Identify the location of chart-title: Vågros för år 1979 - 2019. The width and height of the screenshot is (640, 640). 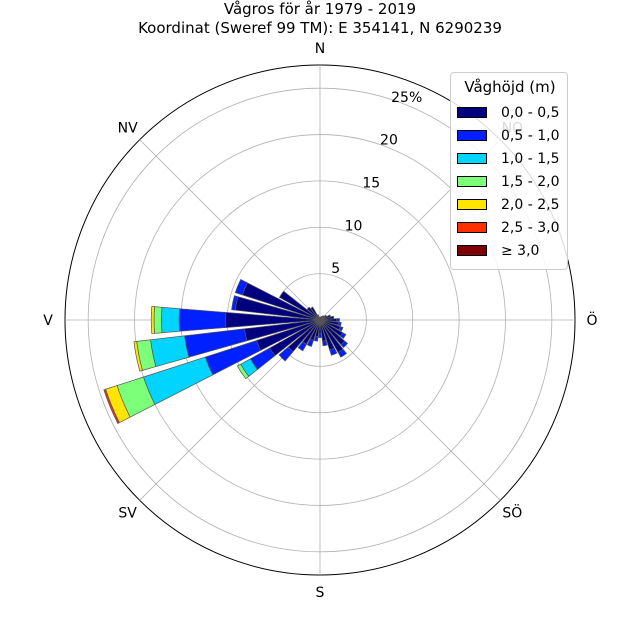
(320, 9).